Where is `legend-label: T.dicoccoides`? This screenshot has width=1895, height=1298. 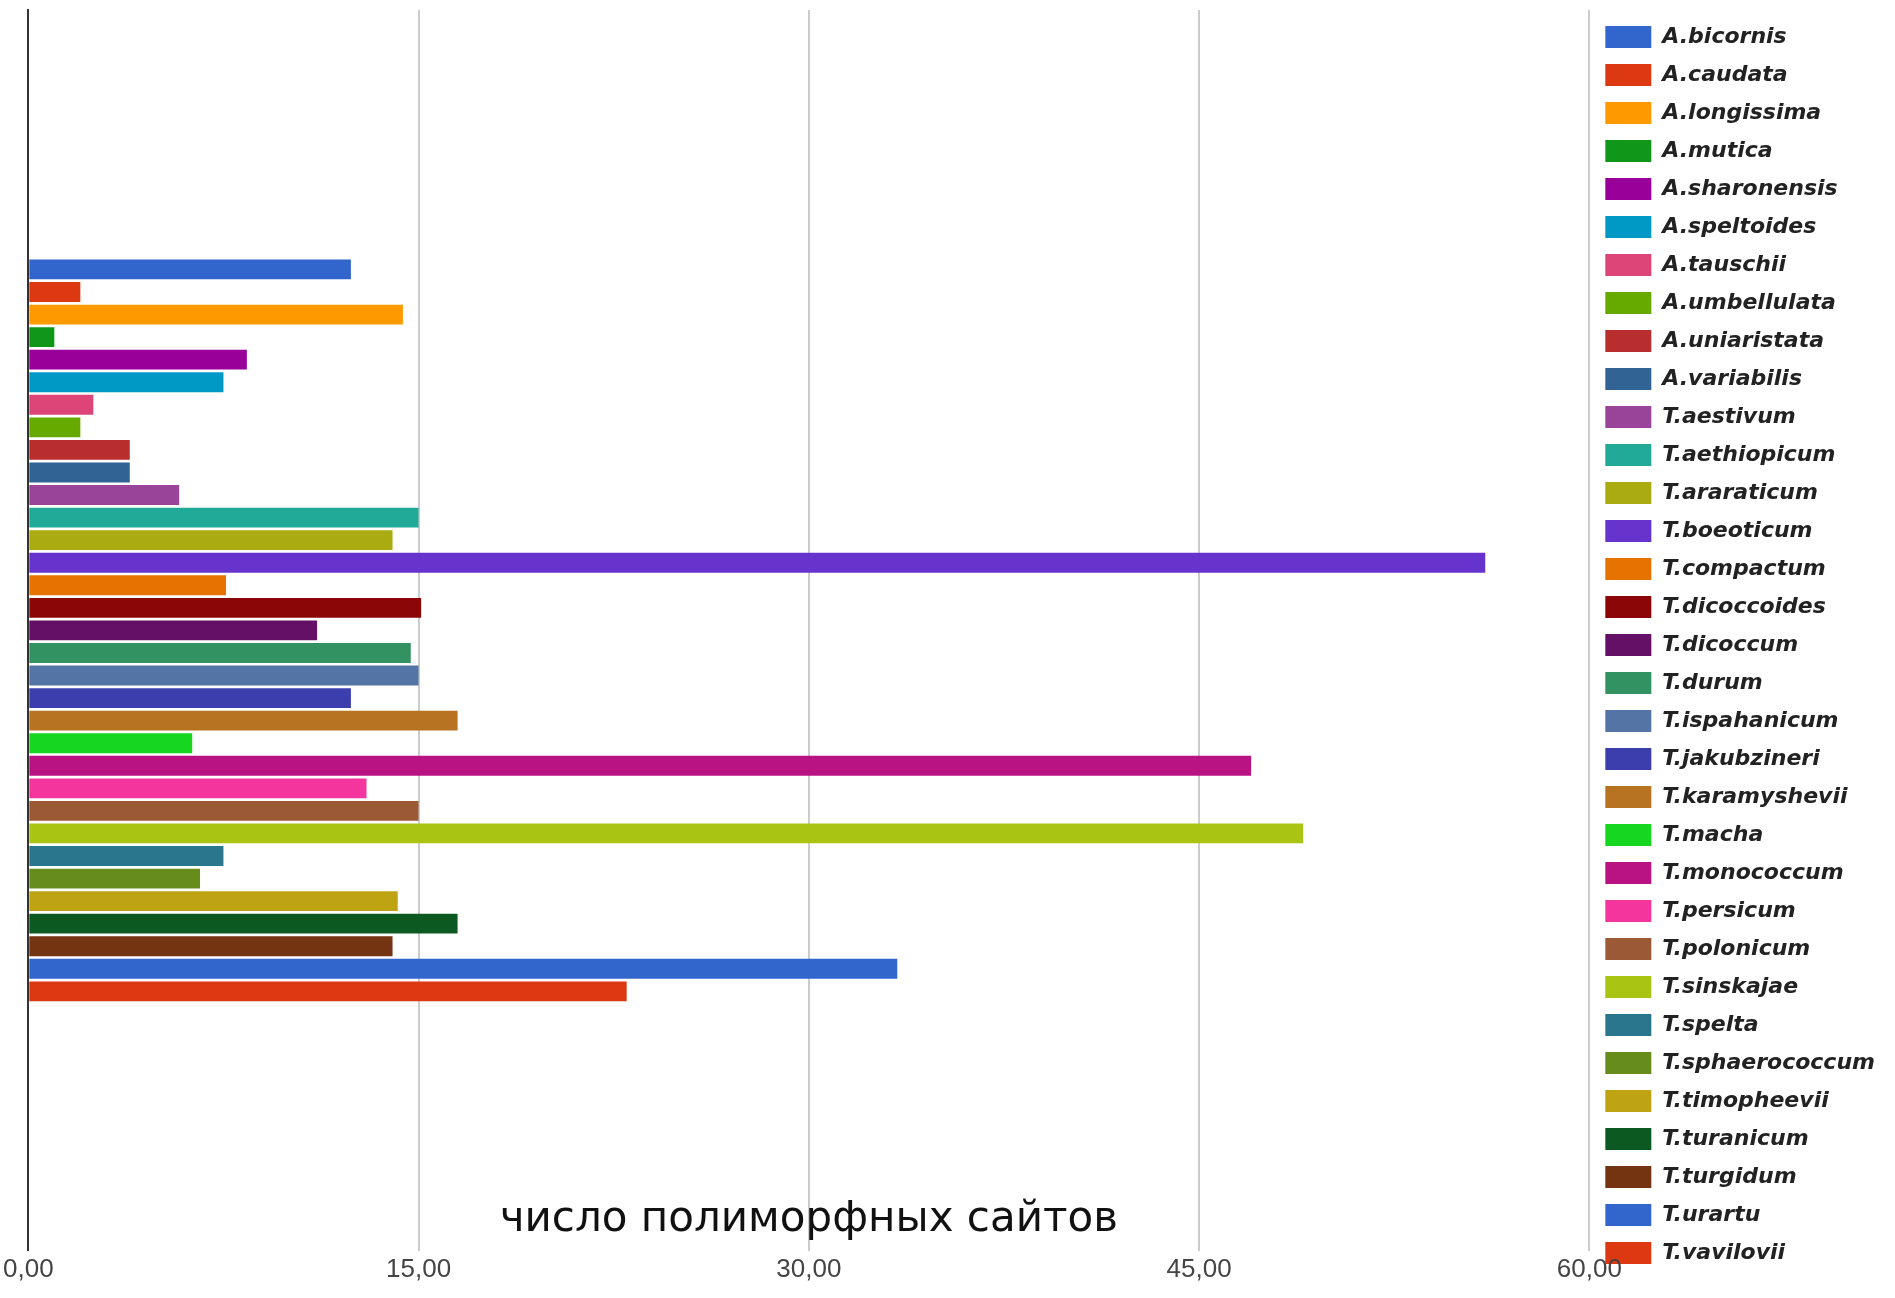 legend-label: T.dicoccoides is located at coordinates (1744, 605).